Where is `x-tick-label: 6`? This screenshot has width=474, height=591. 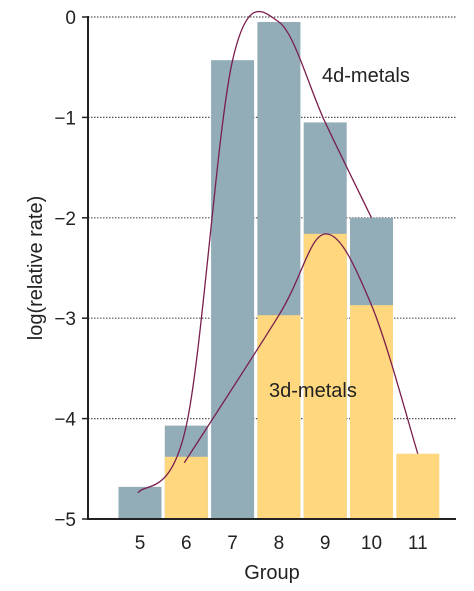
x-tick-label: 6 is located at coordinates (186, 543).